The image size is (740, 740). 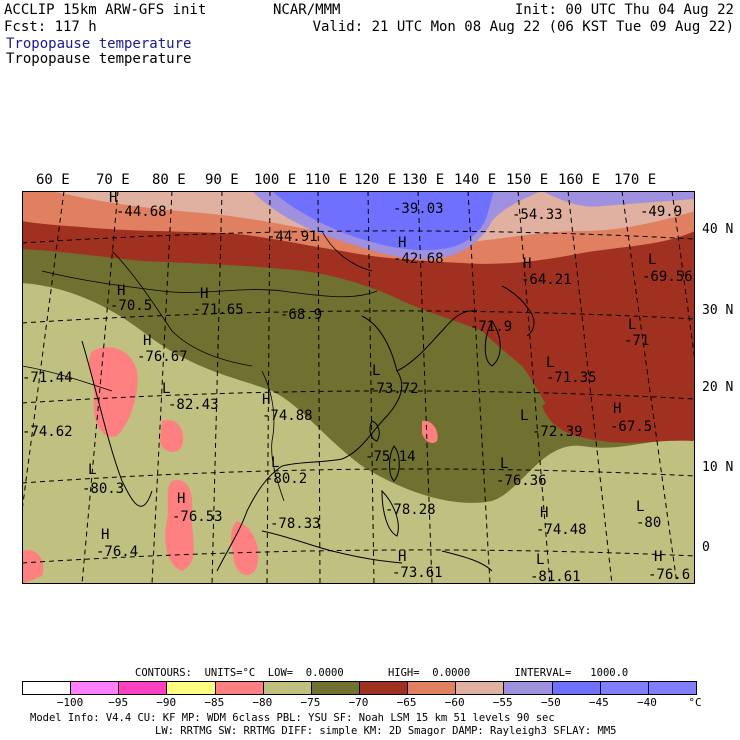 What do you see at coordinates (718, 387) in the screenshot?
I see `lat-label: 20 N` at bounding box center [718, 387].